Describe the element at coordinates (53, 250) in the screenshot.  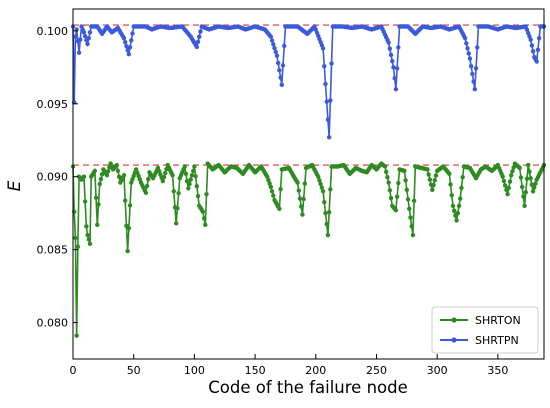
I see `y-tick-label: 0.085` at that location.